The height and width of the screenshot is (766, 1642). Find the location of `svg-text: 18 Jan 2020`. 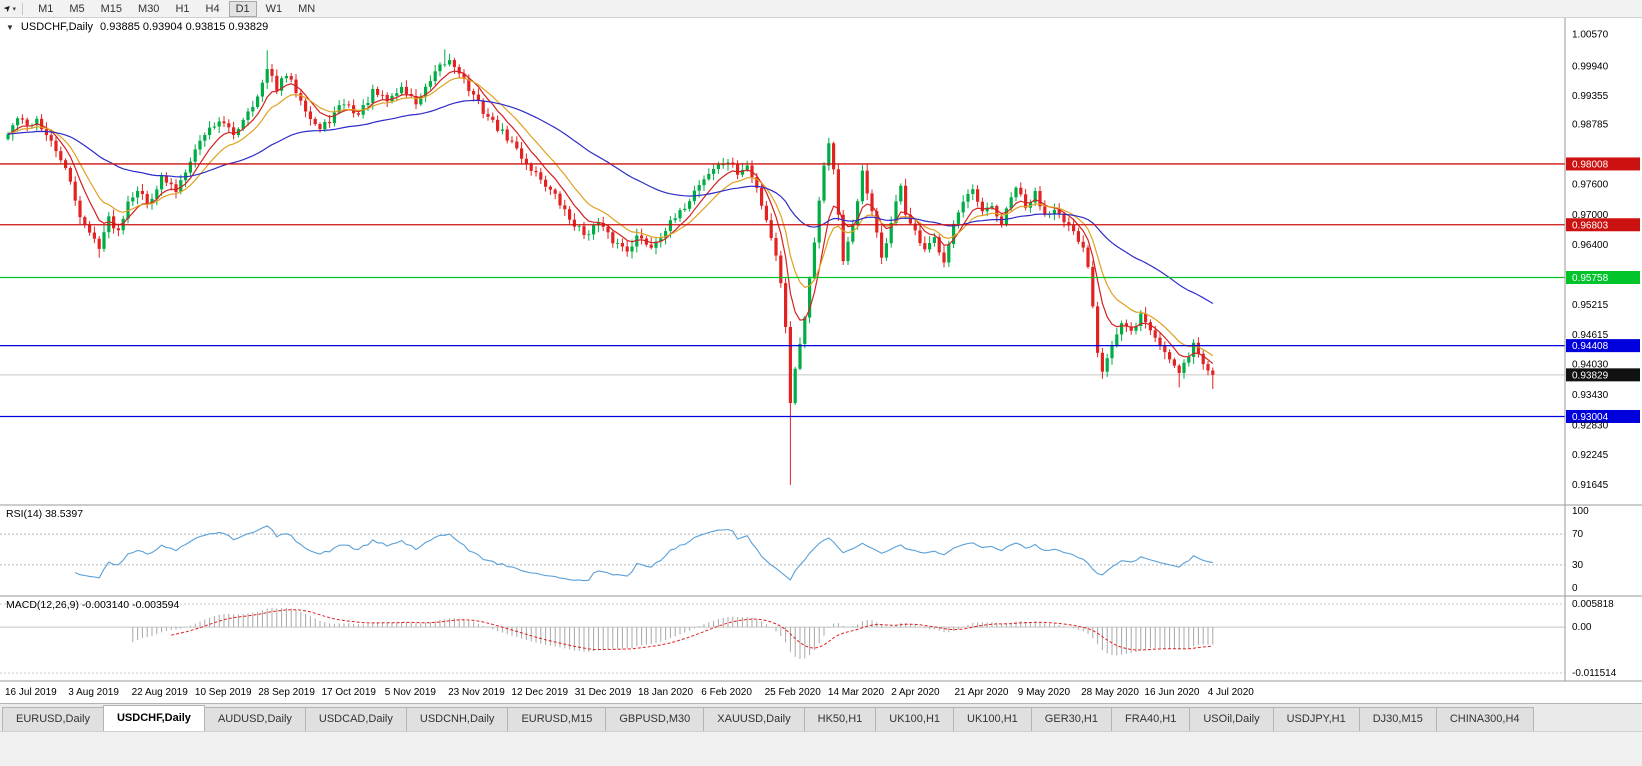

svg-text: 18 Jan 2020 is located at coordinates (665, 692).